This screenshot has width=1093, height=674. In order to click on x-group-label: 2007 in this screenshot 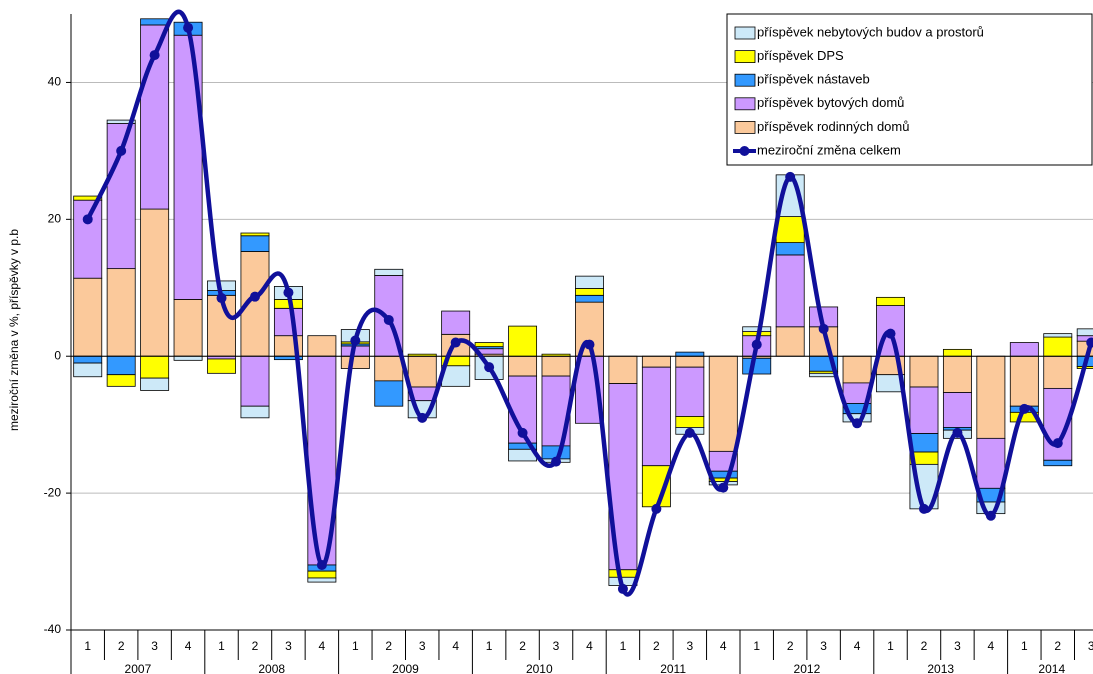, I will do `click(138, 668)`.